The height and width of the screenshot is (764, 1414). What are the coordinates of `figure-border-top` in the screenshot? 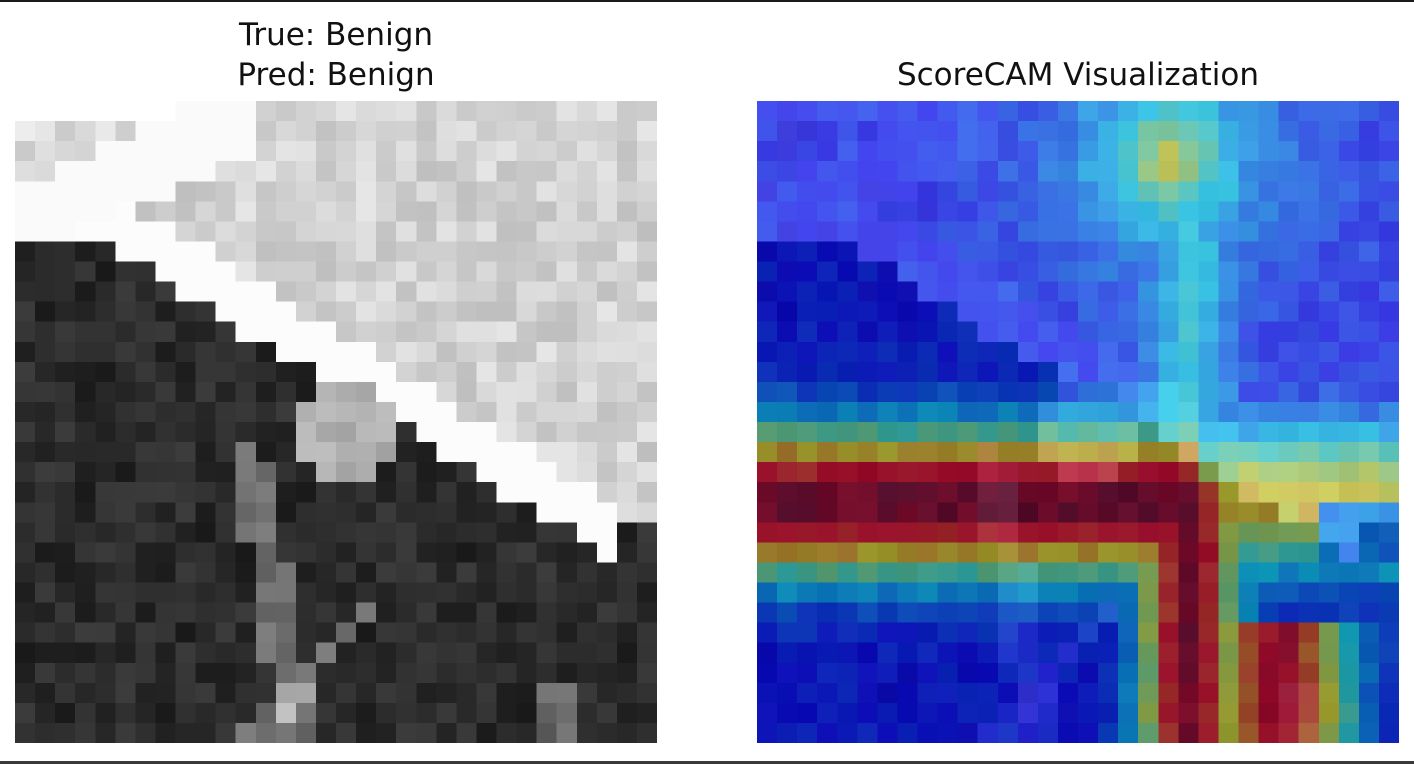 It's located at (707, 1).